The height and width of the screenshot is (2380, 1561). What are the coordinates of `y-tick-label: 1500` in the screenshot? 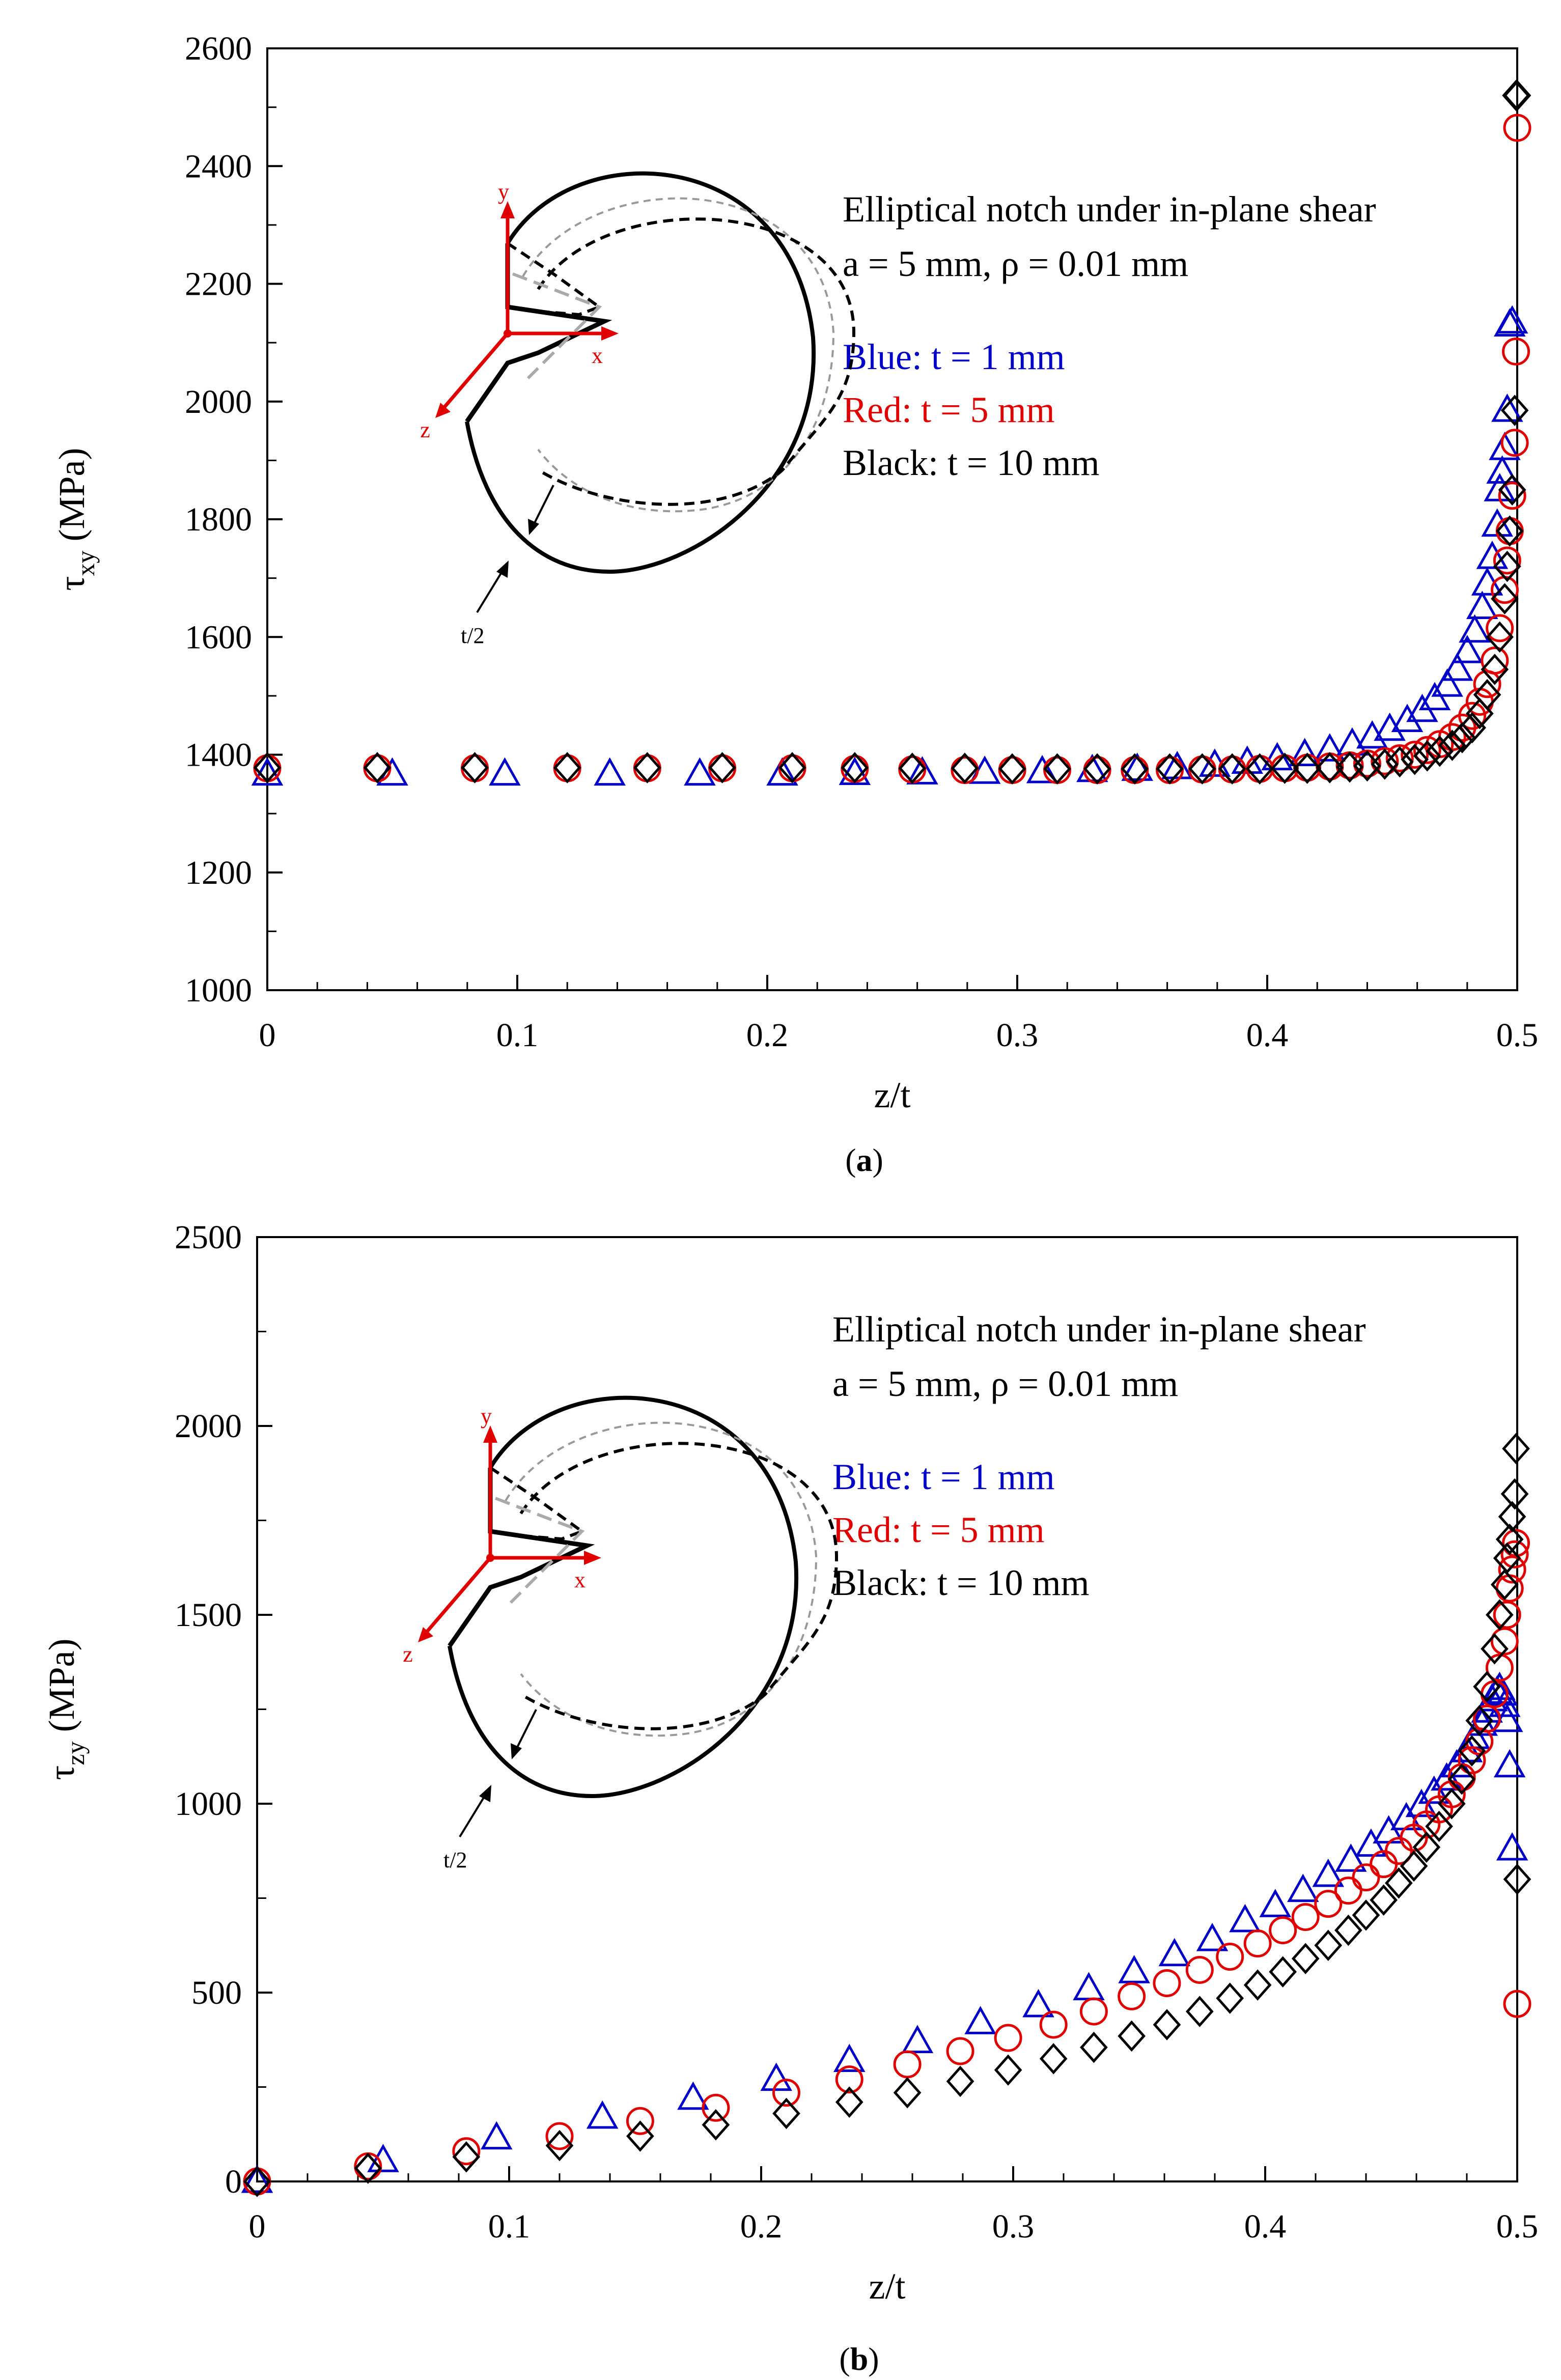 It's located at (208, 1615).